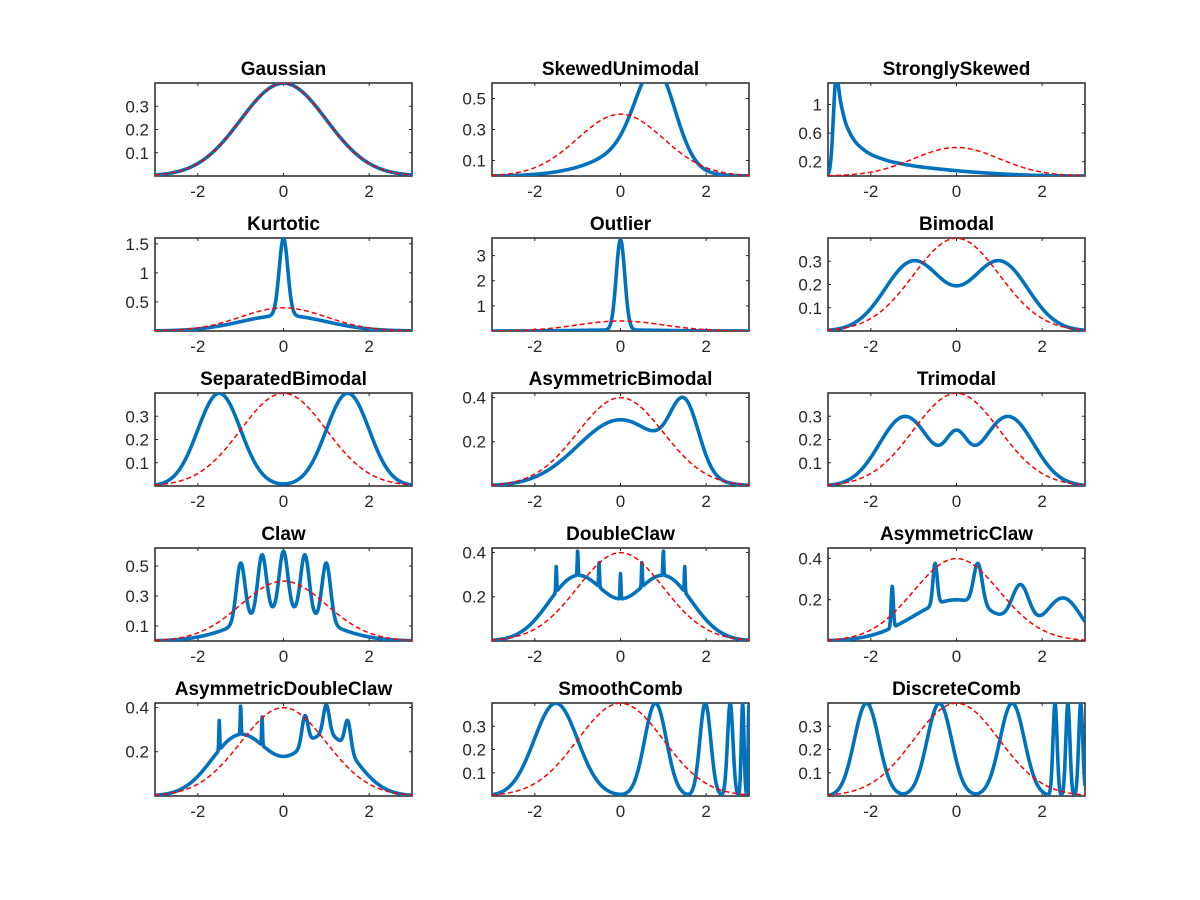  Describe the element at coordinates (481, 256) in the screenshot. I see `y-tick-label: 3` at that location.